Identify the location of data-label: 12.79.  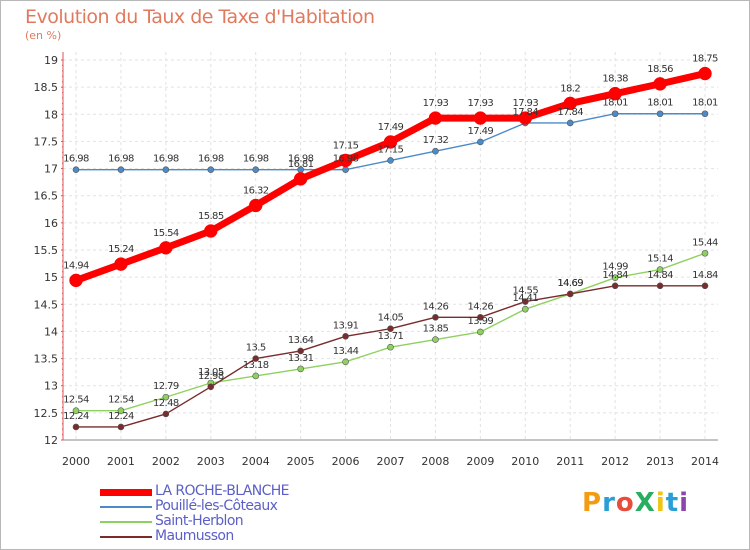
(166, 386).